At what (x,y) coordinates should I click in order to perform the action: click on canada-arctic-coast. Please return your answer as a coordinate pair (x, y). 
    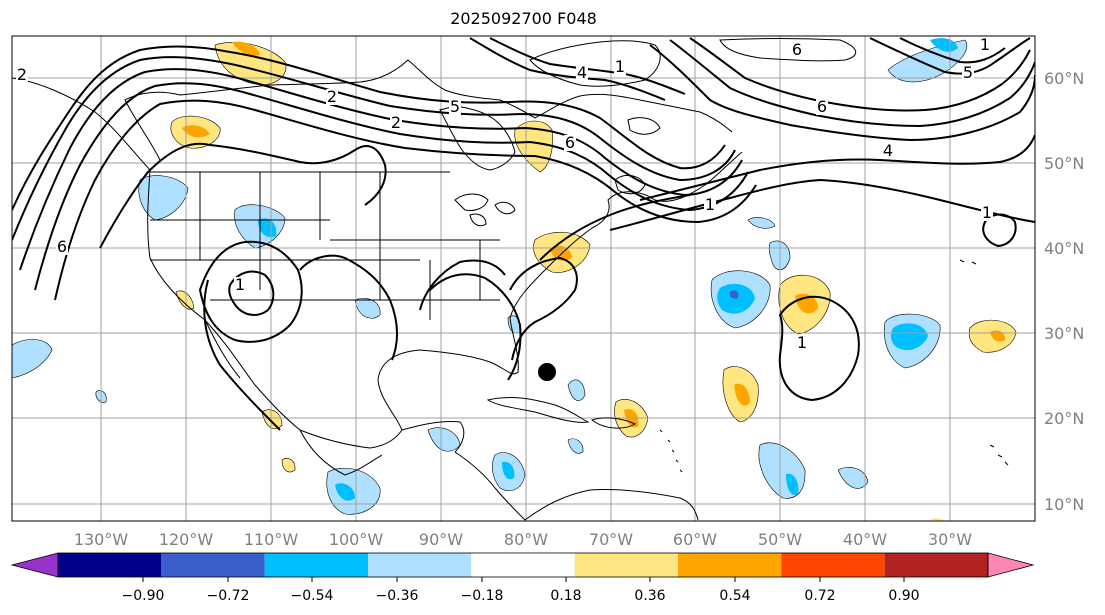
    Looking at the image, I should click on (428, 110).